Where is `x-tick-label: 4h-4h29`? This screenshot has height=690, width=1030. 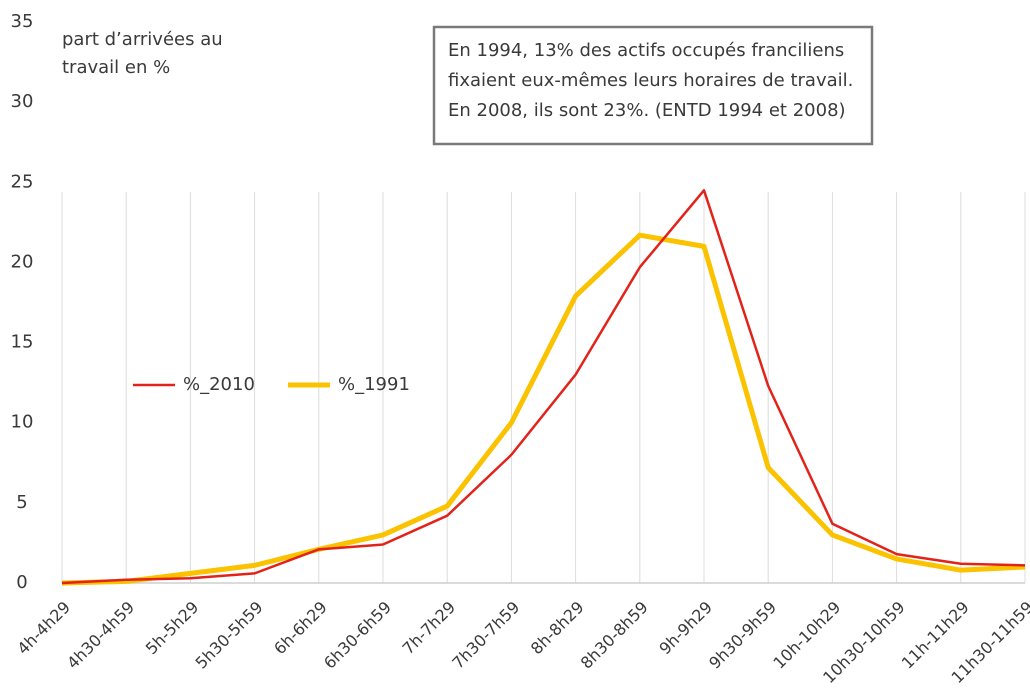
x-tick-label: 4h-4h29 is located at coordinates (43, 628).